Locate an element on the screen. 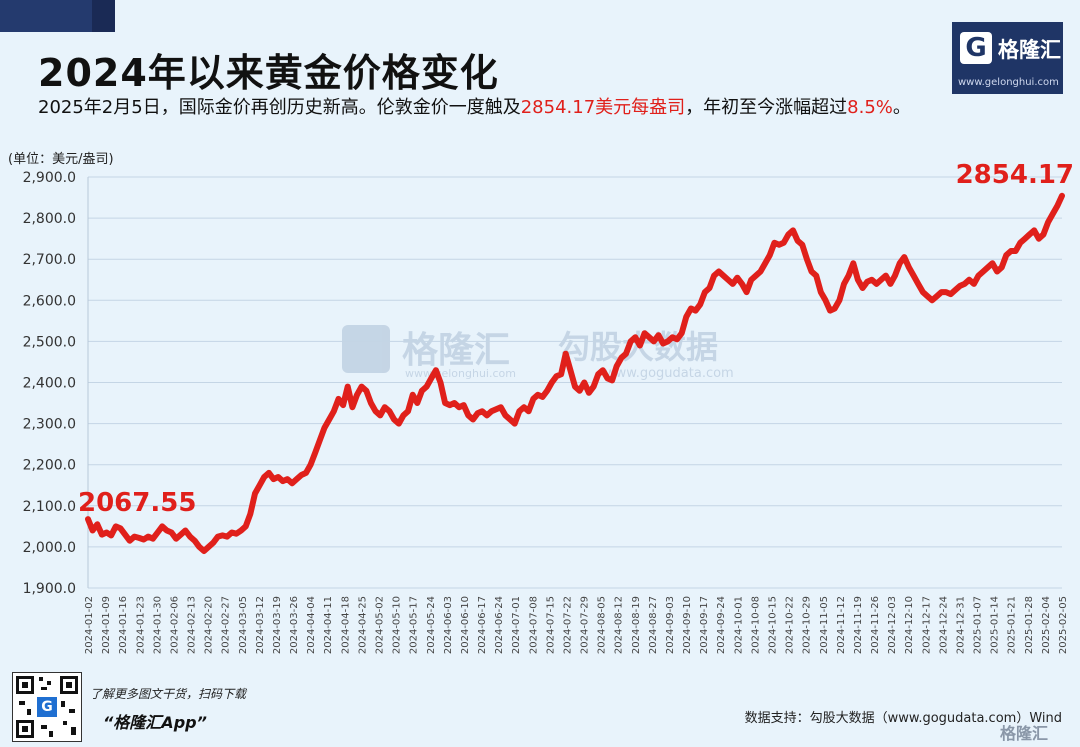 This screenshot has width=1080, height=747. x-tick-label: 2024-12-24 is located at coordinates (943, 625).